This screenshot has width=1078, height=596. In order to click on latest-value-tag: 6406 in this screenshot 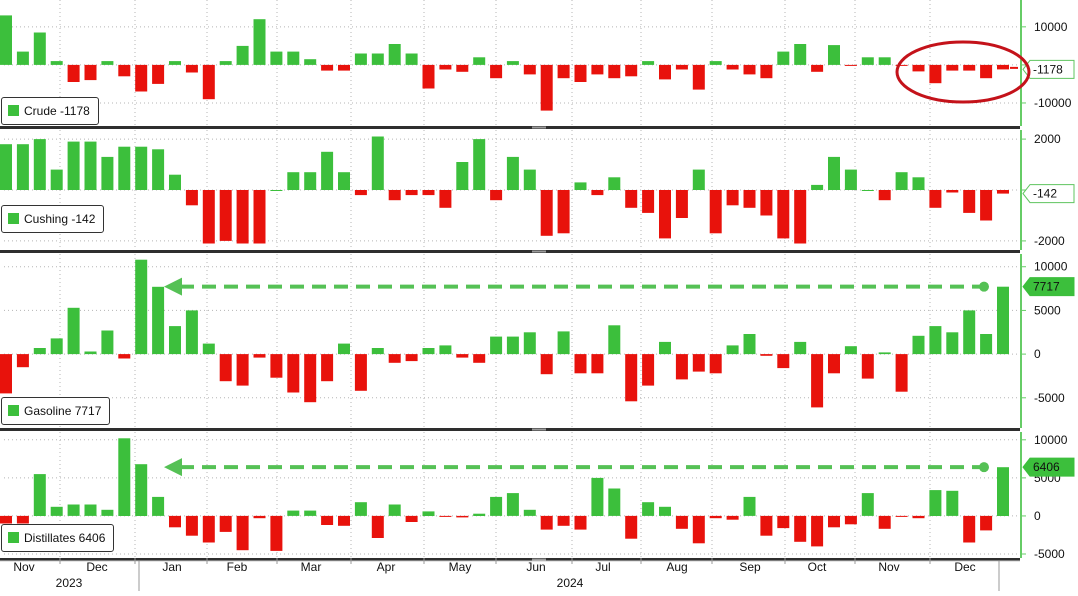, I will do `click(1048, 467)`.